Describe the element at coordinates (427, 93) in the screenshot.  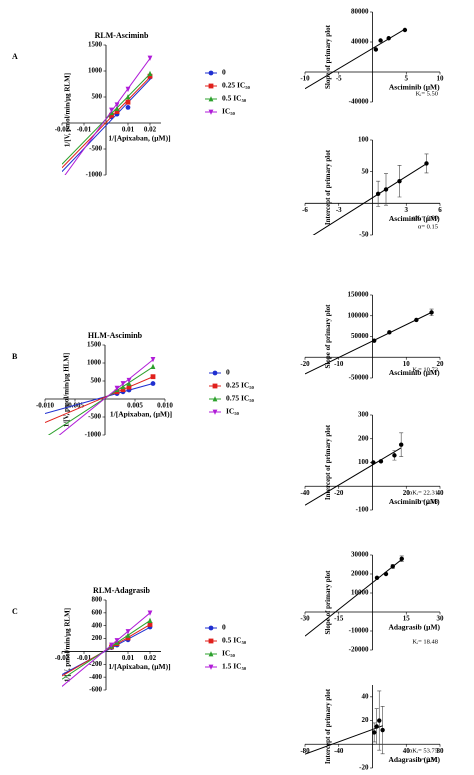
I see `annotation: Kᵢ= 5.50` at that location.